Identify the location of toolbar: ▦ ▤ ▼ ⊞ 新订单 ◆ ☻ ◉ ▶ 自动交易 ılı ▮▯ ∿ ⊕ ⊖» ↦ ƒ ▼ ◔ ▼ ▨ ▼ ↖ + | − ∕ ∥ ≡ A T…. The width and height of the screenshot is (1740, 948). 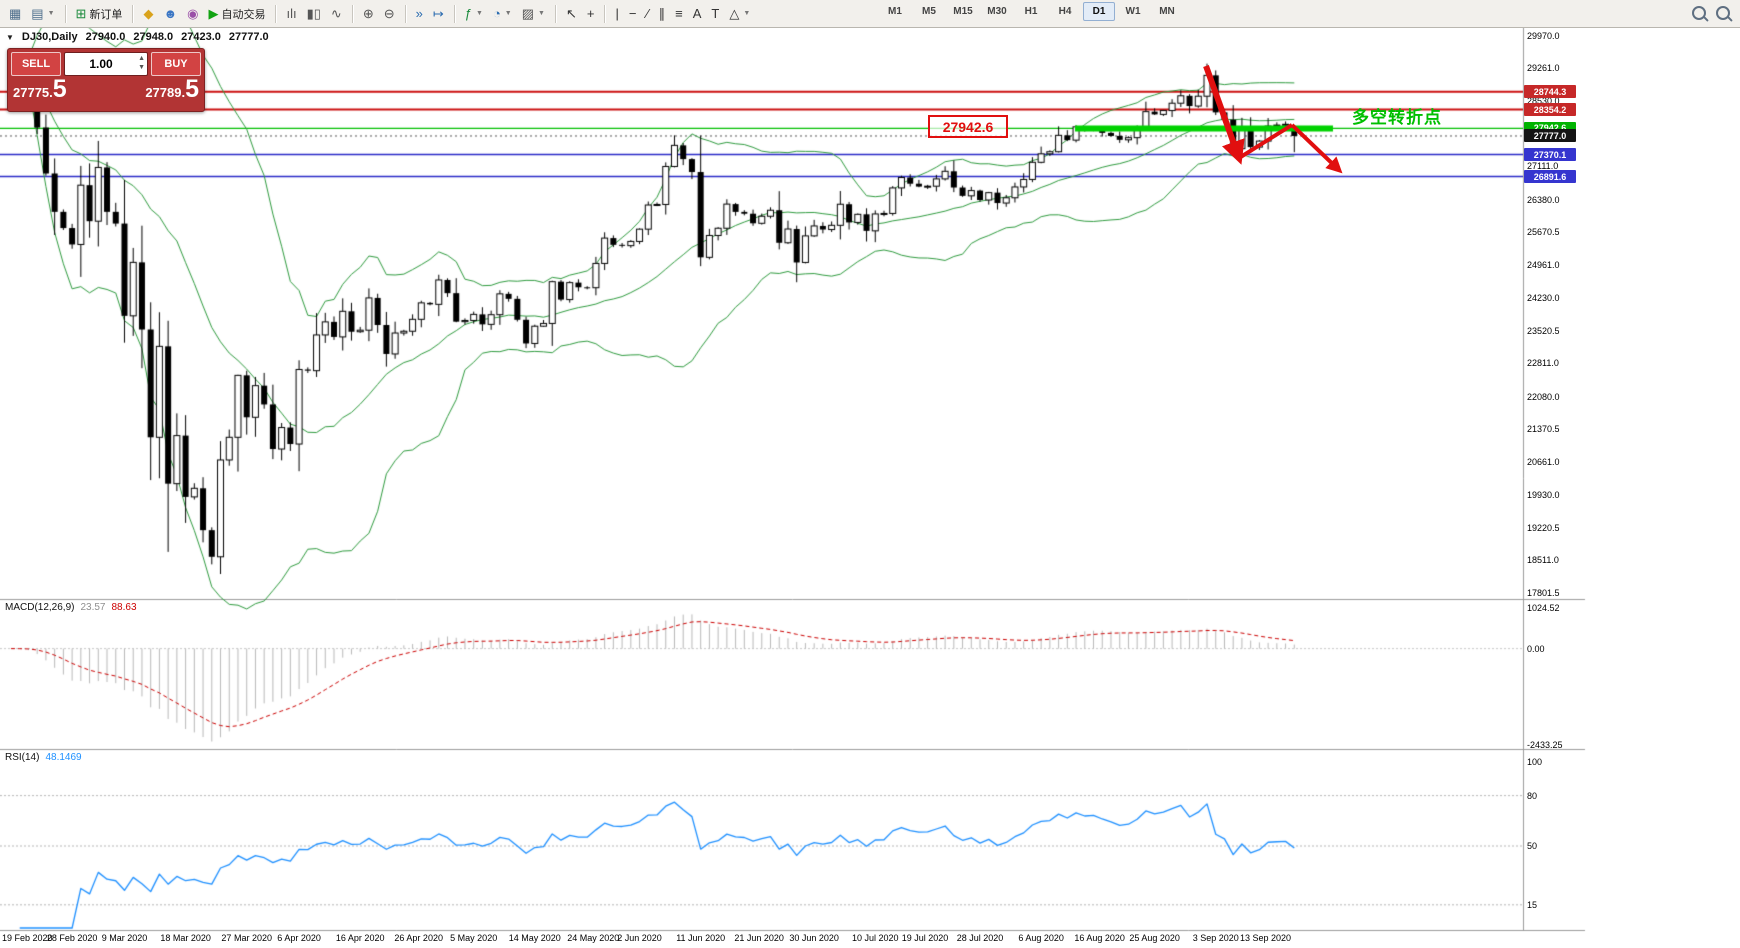
(870, 14).